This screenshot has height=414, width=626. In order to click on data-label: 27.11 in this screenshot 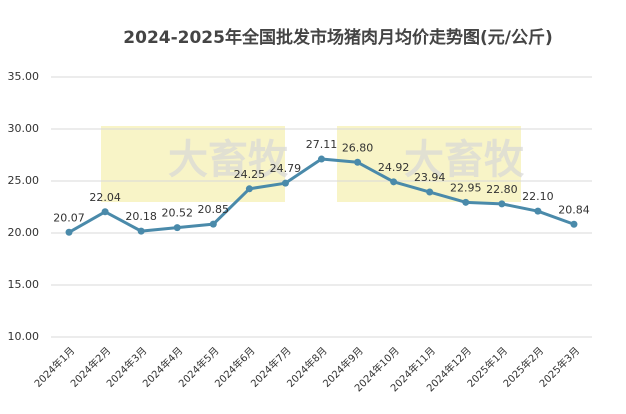, I will do `click(322, 144)`.